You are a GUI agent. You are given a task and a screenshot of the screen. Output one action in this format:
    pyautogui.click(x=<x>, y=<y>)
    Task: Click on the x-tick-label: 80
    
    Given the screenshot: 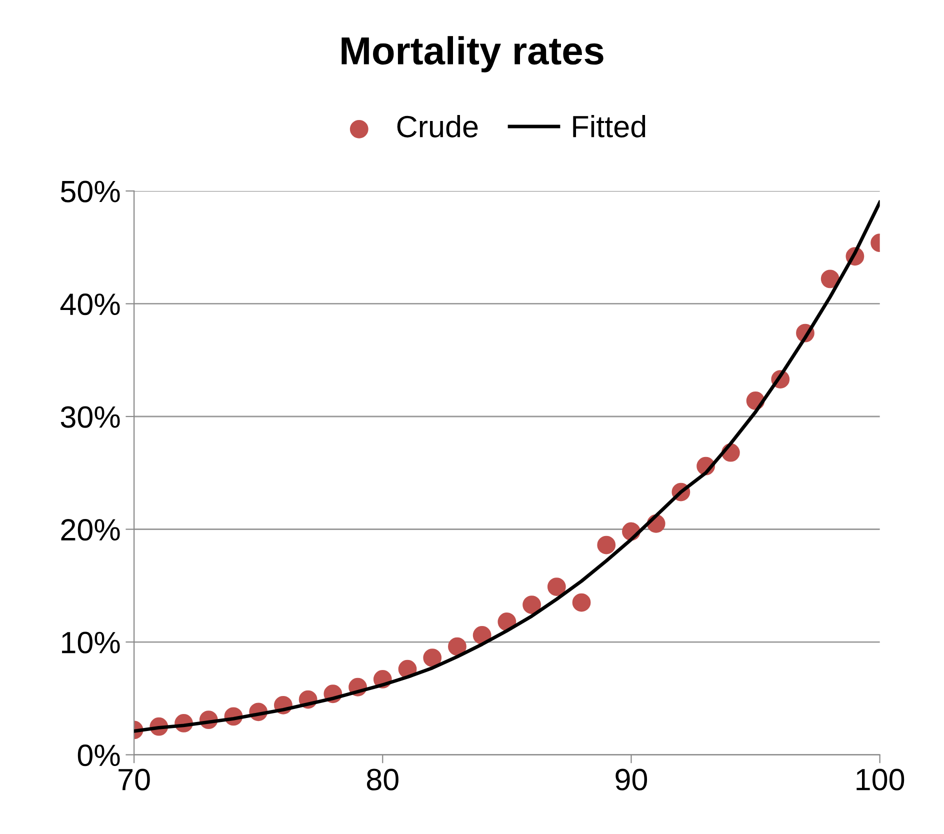 What is the action you would take?
    pyautogui.click(x=382, y=779)
    